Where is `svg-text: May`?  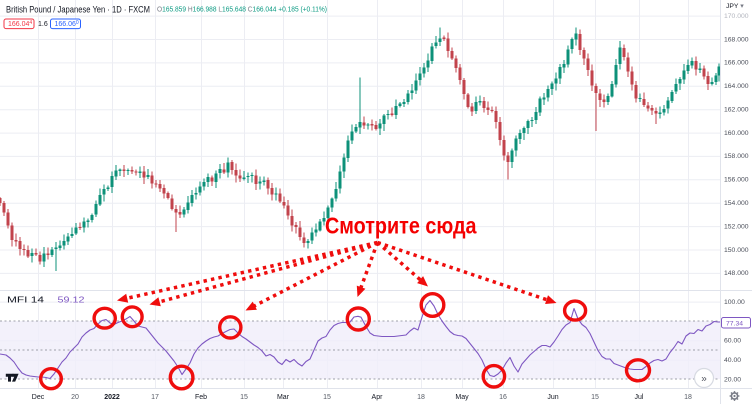
svg-text: May is located at coordinates (462, 397).